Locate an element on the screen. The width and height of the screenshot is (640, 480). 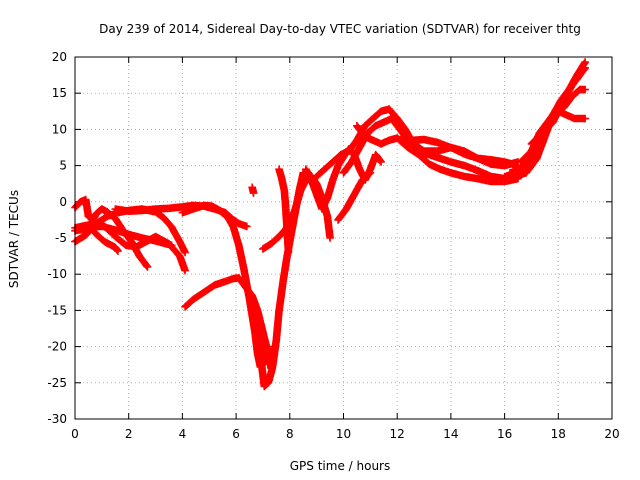
y-tick-label: -25 is located at coordinates (57, 383).